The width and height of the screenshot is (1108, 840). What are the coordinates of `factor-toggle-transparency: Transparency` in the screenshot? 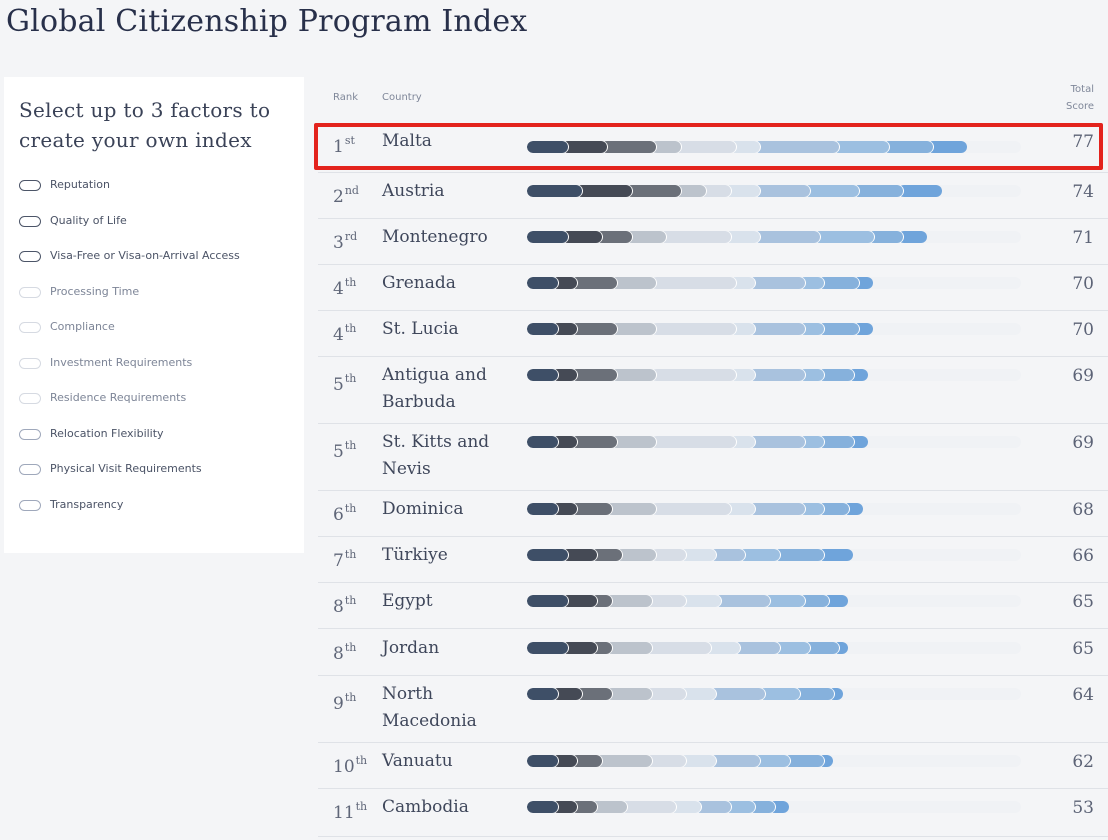 It's located at (129, 515).